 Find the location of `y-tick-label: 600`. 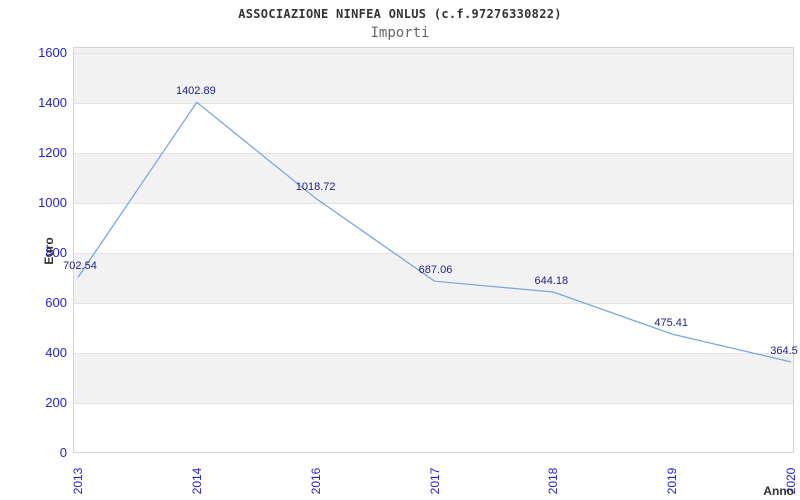

y-tick-label: 600 is located at coordinates (56, 302).